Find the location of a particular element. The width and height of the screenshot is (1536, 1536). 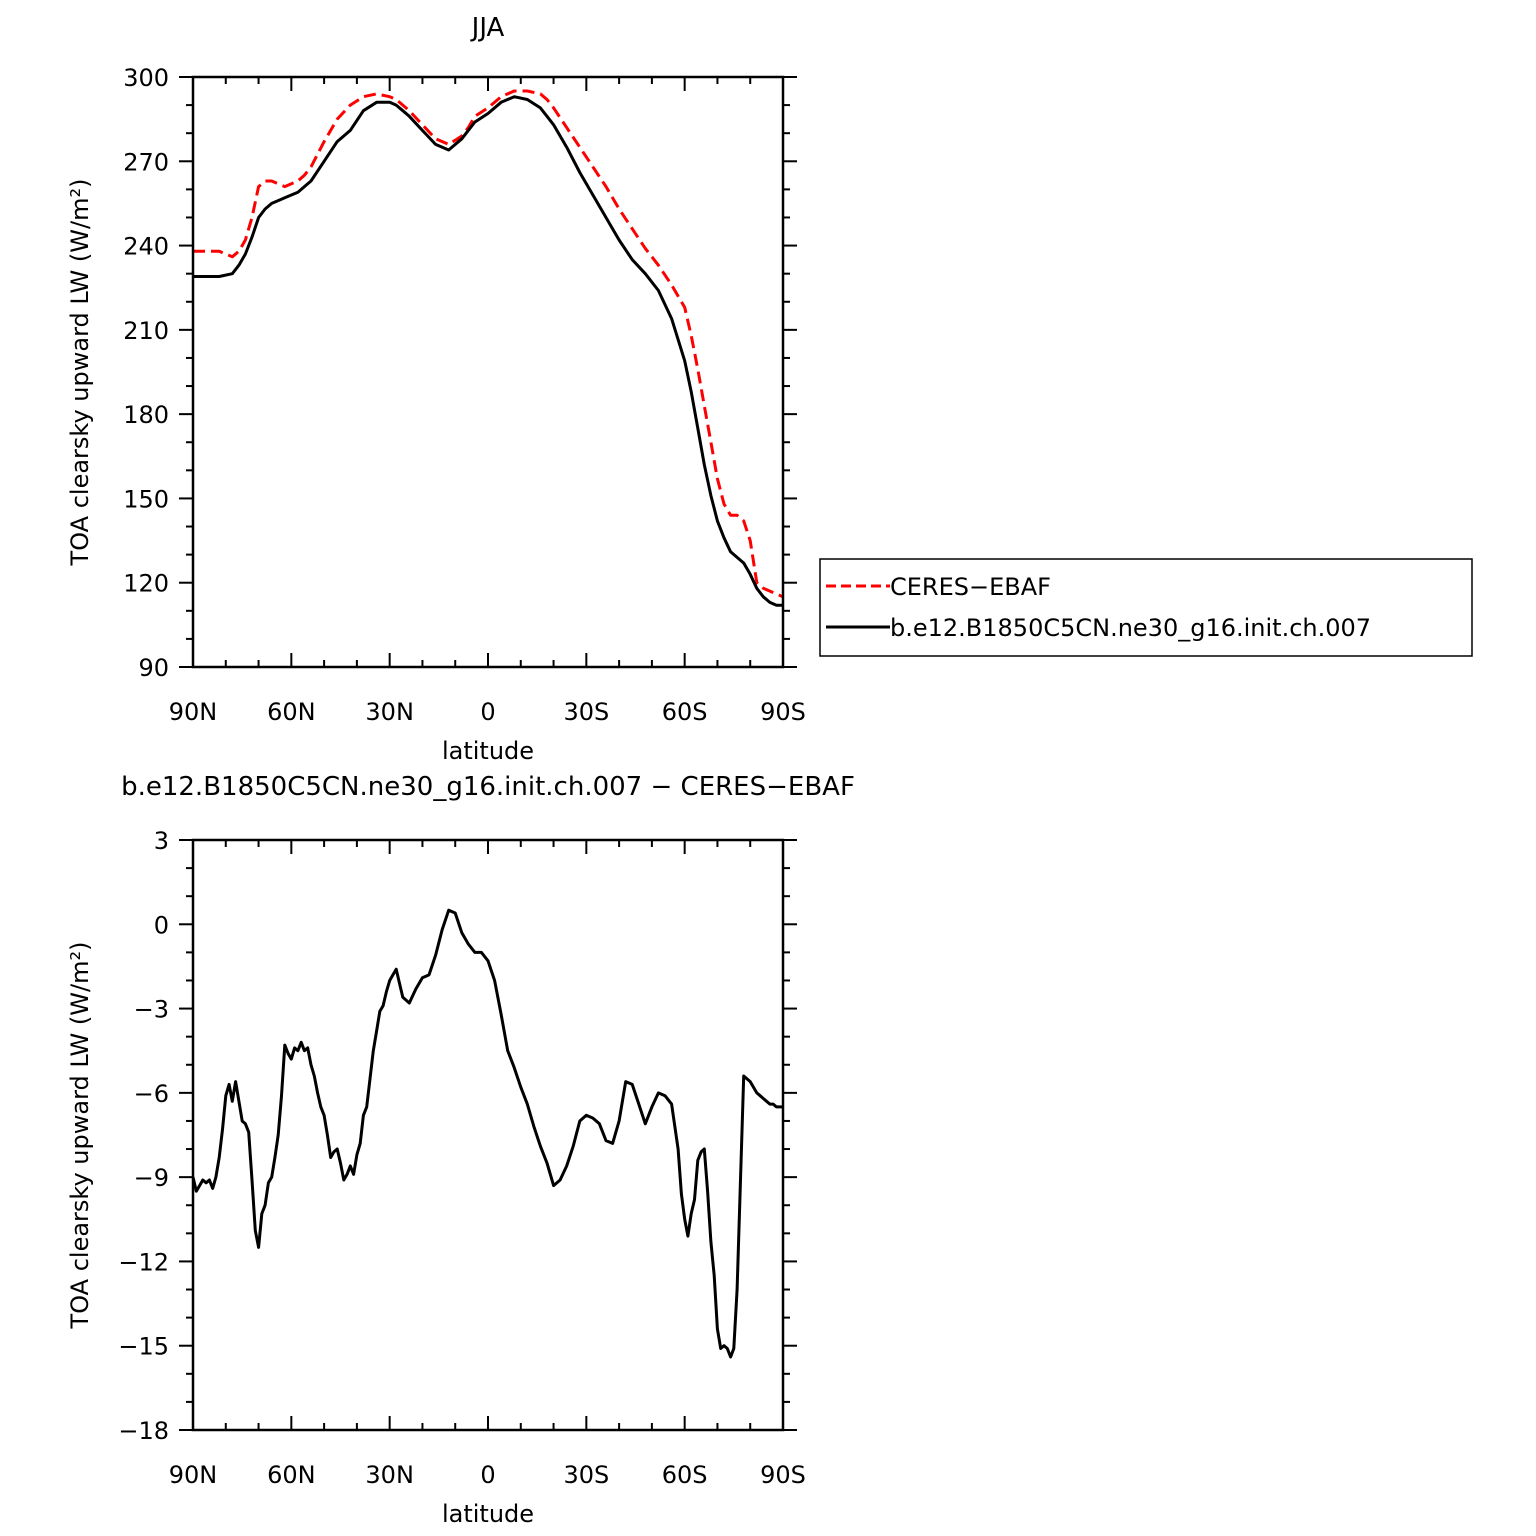

bottom-y-tick-label: −9 is located at coordinates (151, 1178).